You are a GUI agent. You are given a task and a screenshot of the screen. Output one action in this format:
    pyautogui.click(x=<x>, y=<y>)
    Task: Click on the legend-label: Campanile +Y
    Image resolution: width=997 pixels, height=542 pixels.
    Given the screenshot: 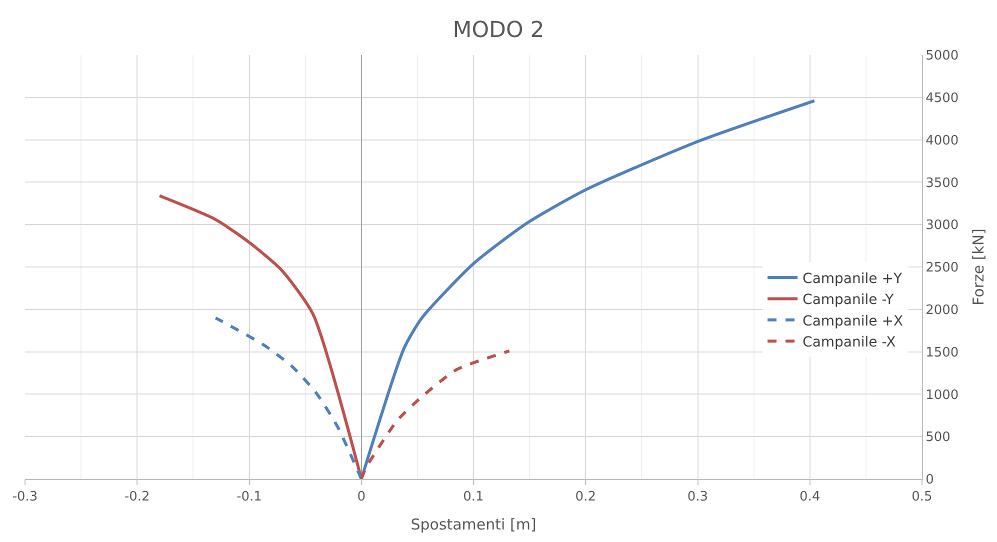 What is the action you would take?
    pyautogui.click(x=852, y=278)
    